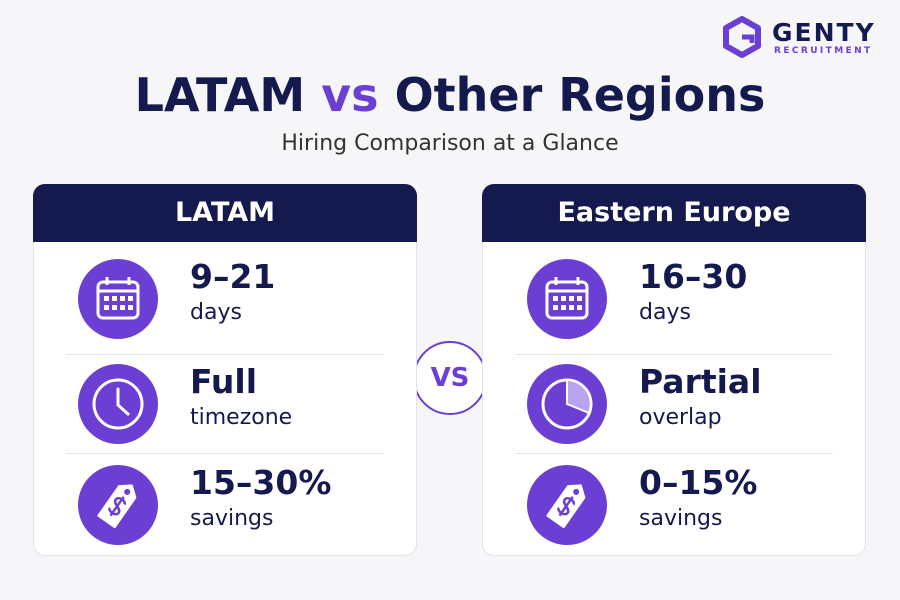 The height and width of the screenshot is (600, 900). What do you see at coordinates (224, 381) in the screenshot?
I see `row-value: Full` at bounding box center [224, 381].